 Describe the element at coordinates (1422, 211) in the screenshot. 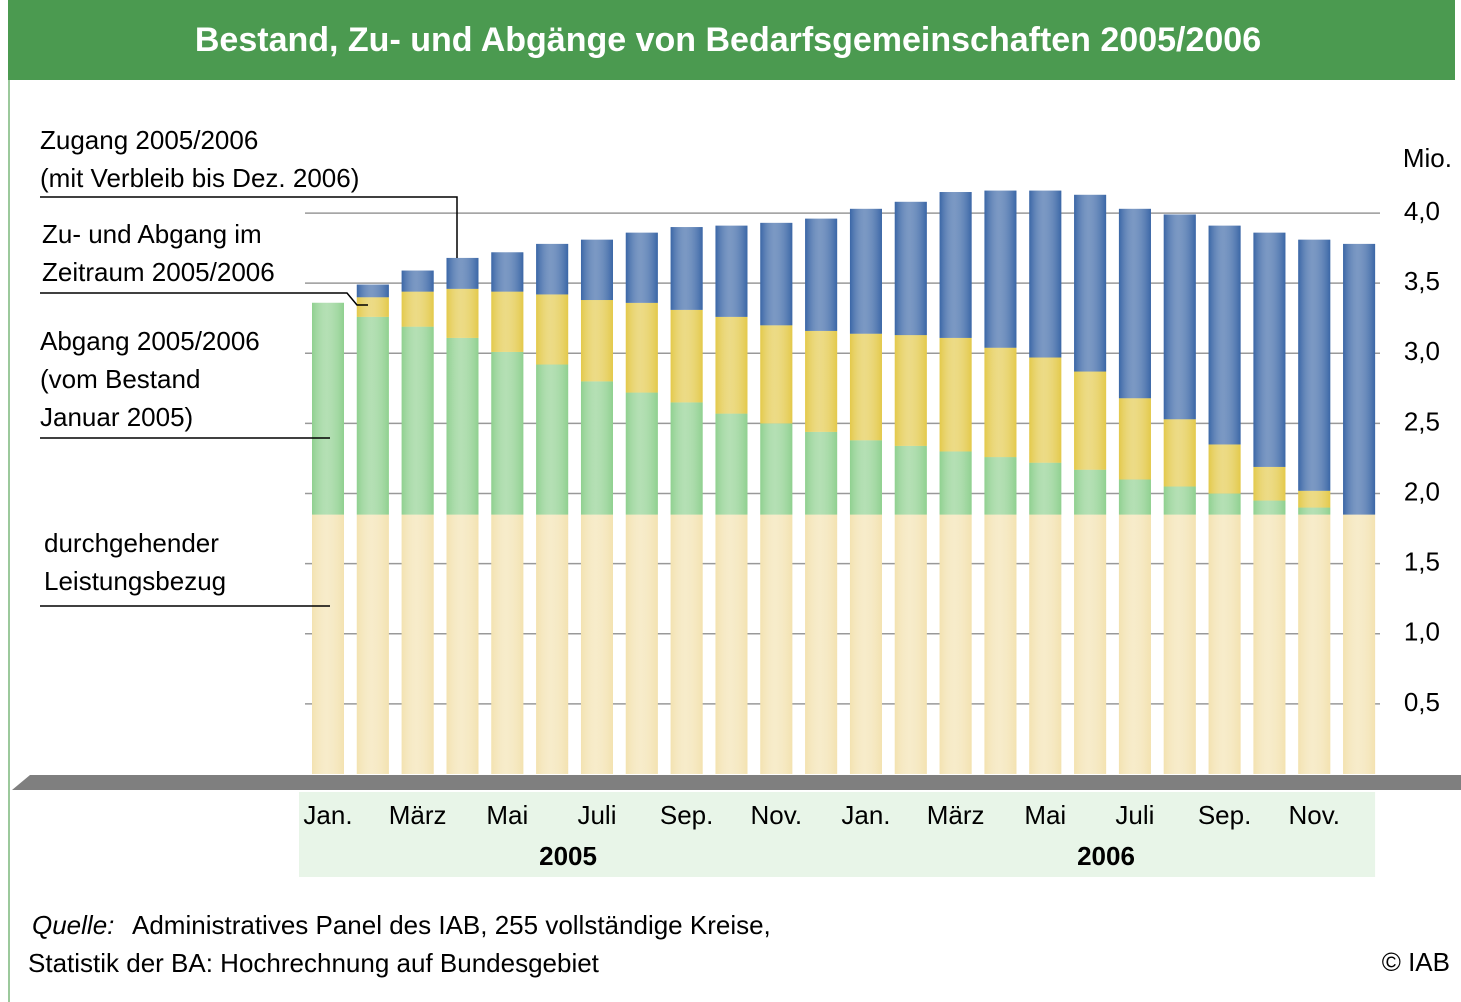

I see `y-tick-label: 4,0` at that location.